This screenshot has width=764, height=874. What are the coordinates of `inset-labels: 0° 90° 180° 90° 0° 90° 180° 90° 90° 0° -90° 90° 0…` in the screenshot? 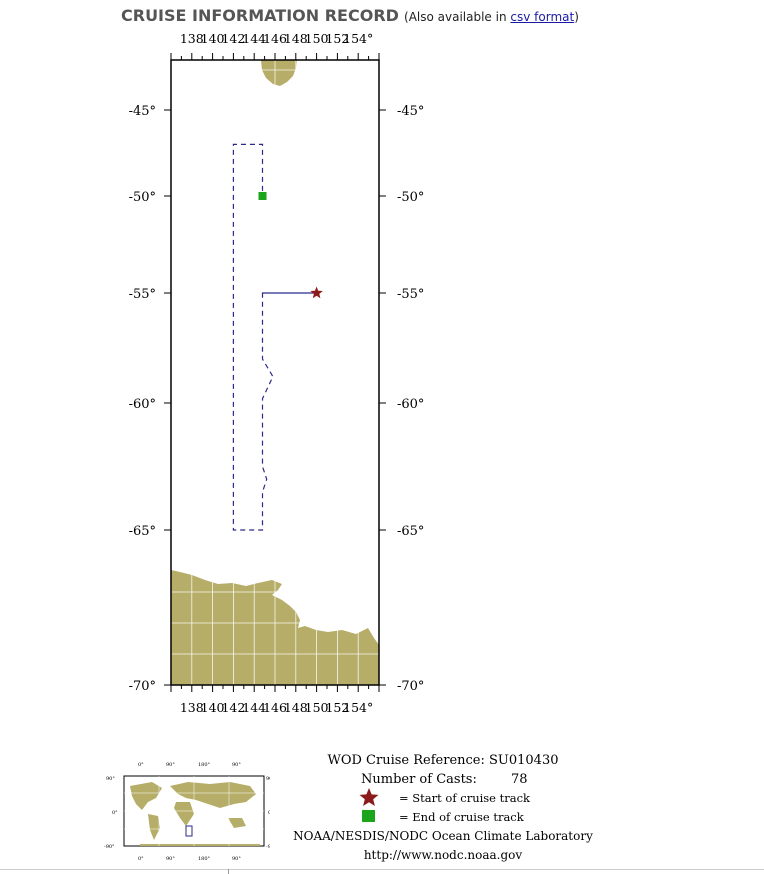 It's located at (187, 812).